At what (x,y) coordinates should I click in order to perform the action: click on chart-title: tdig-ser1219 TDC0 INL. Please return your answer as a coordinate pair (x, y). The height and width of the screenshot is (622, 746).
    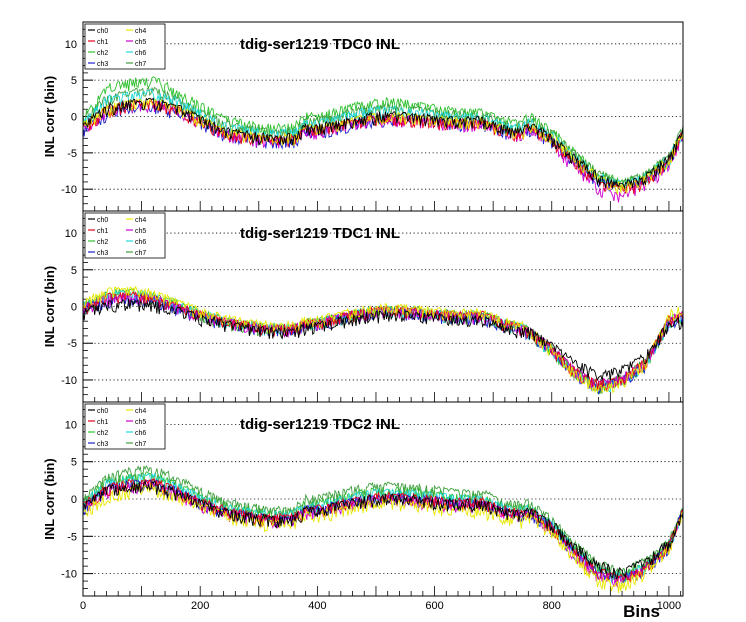
    Looking at the image, I should click on (320, 44).